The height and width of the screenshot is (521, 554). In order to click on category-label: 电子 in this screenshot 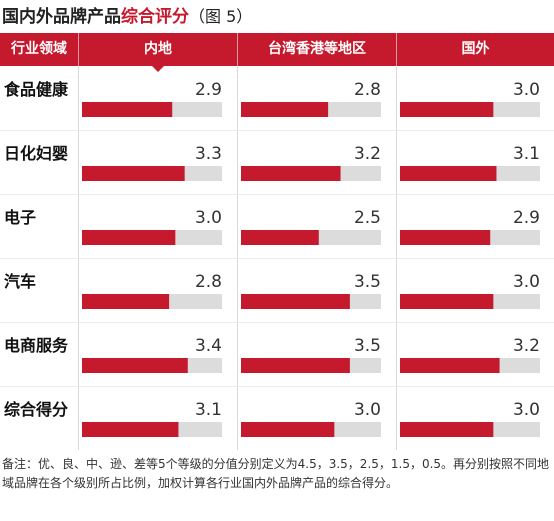, I will do `click(20, 217)`.